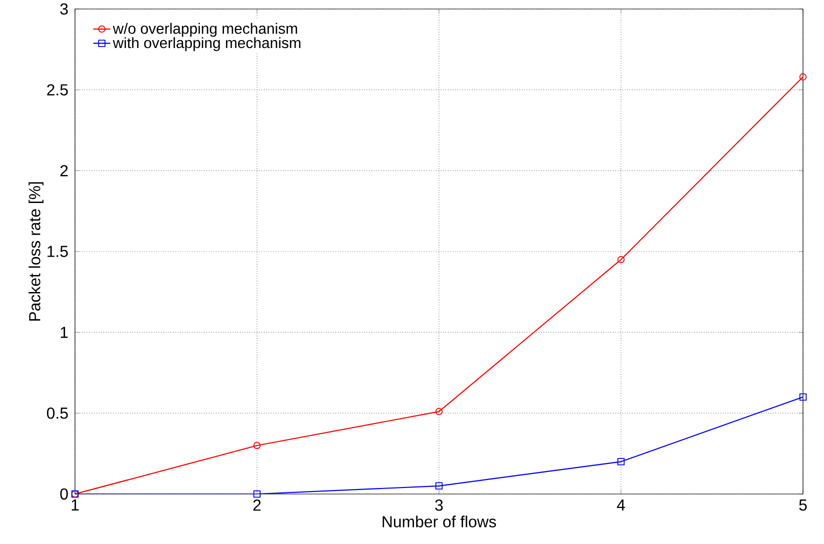 The height and width of the screenshot is (544, 824). I want to click on y-axis-title: Packet loss rate [%], so click(36, 251).